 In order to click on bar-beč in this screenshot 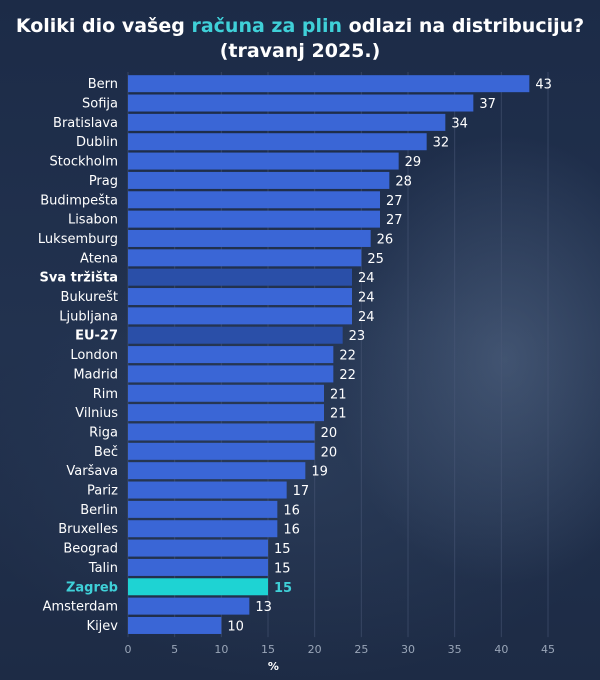, I will do `click(221, 451)`.